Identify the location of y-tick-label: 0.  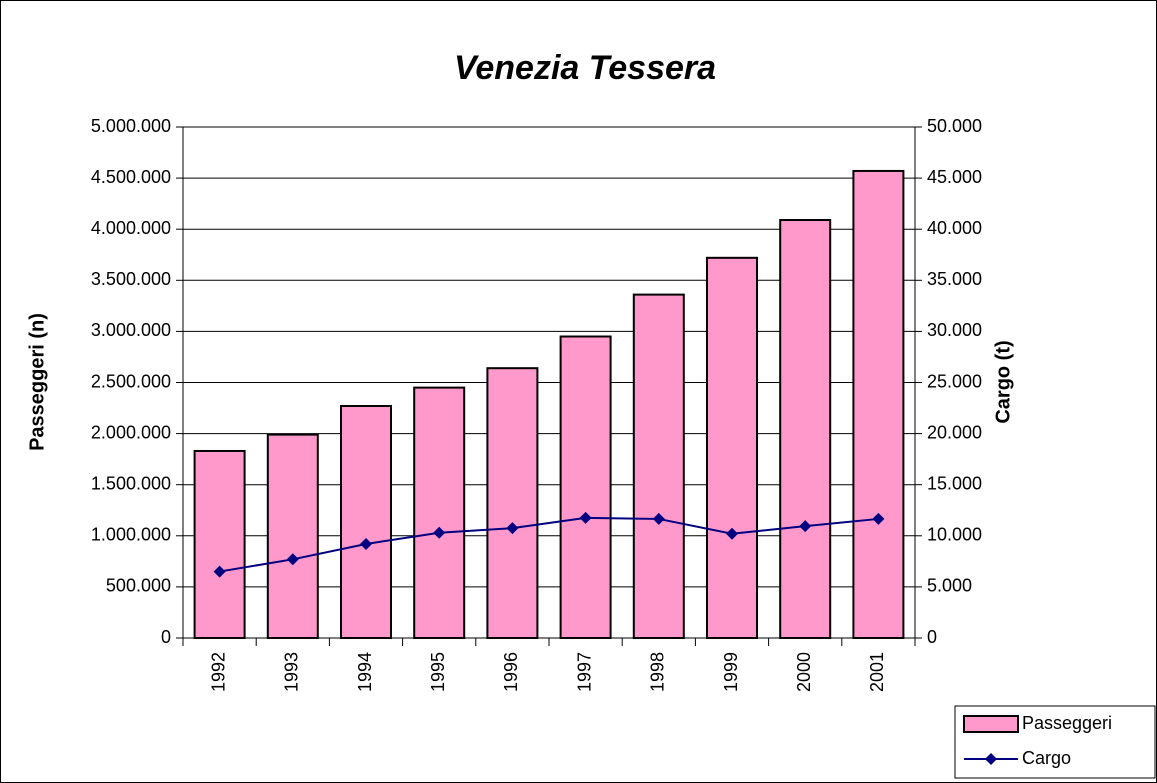
(166, 637).